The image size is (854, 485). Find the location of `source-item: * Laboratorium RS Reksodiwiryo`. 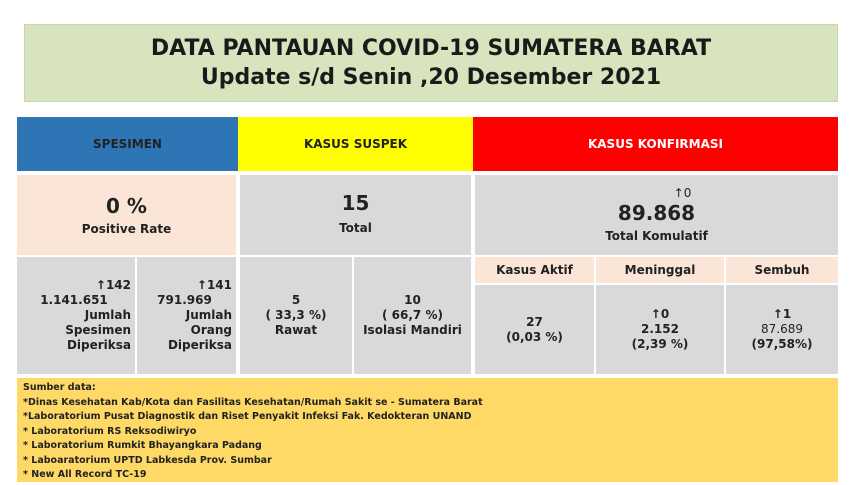

source-item: * Laboratorium RS Reksodiwiryo is located at coordinates (110, 431).